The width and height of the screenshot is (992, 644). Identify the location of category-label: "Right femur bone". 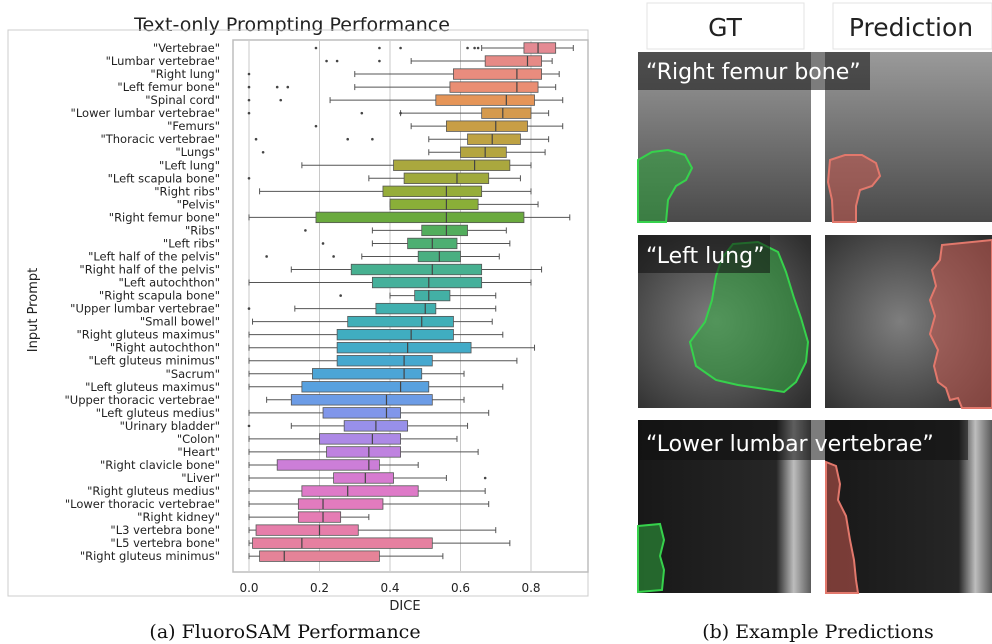
(164, 217).